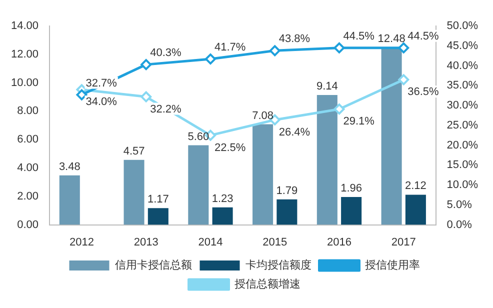  Describe the element at coordinates (28, 196) in the screenshot. I see `y-tick-label: 2.00` at that location.